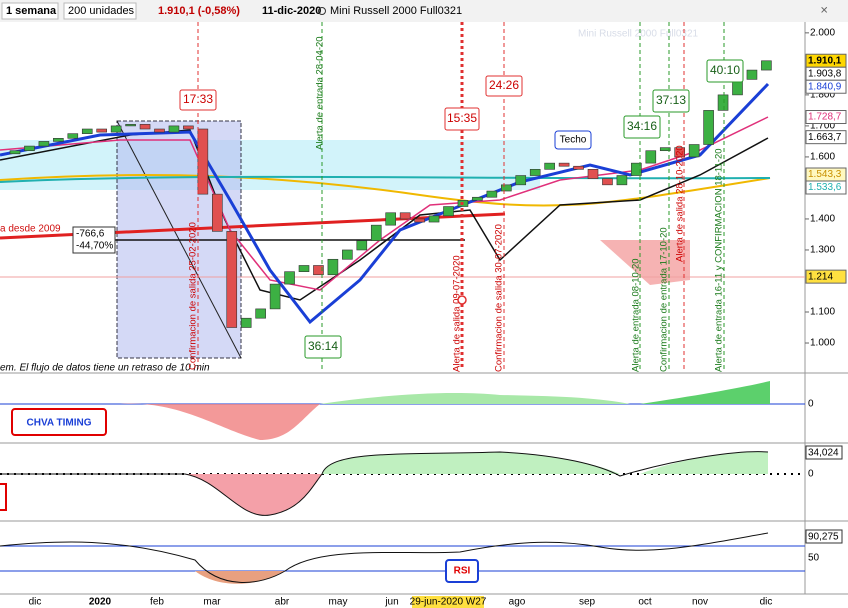 The height and width of the screenshot is (608, 848). I want to click on x-tick-label: 2020, so click(100, 602).